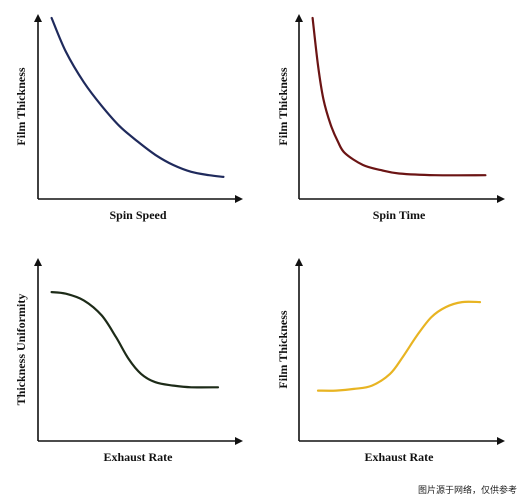  What do you see at coordinates (399, 215) in the screenshot?
I see `x-axis-label: Spin Time` at bounding box center [399, 215].